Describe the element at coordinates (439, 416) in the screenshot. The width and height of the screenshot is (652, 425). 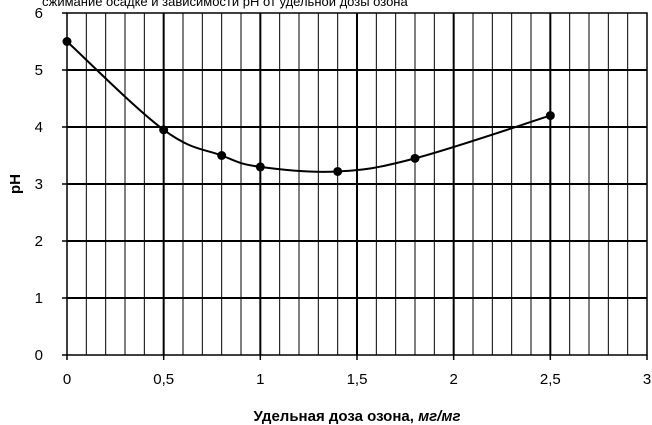
I see `x-axis-unit: мг/мг` at that location.